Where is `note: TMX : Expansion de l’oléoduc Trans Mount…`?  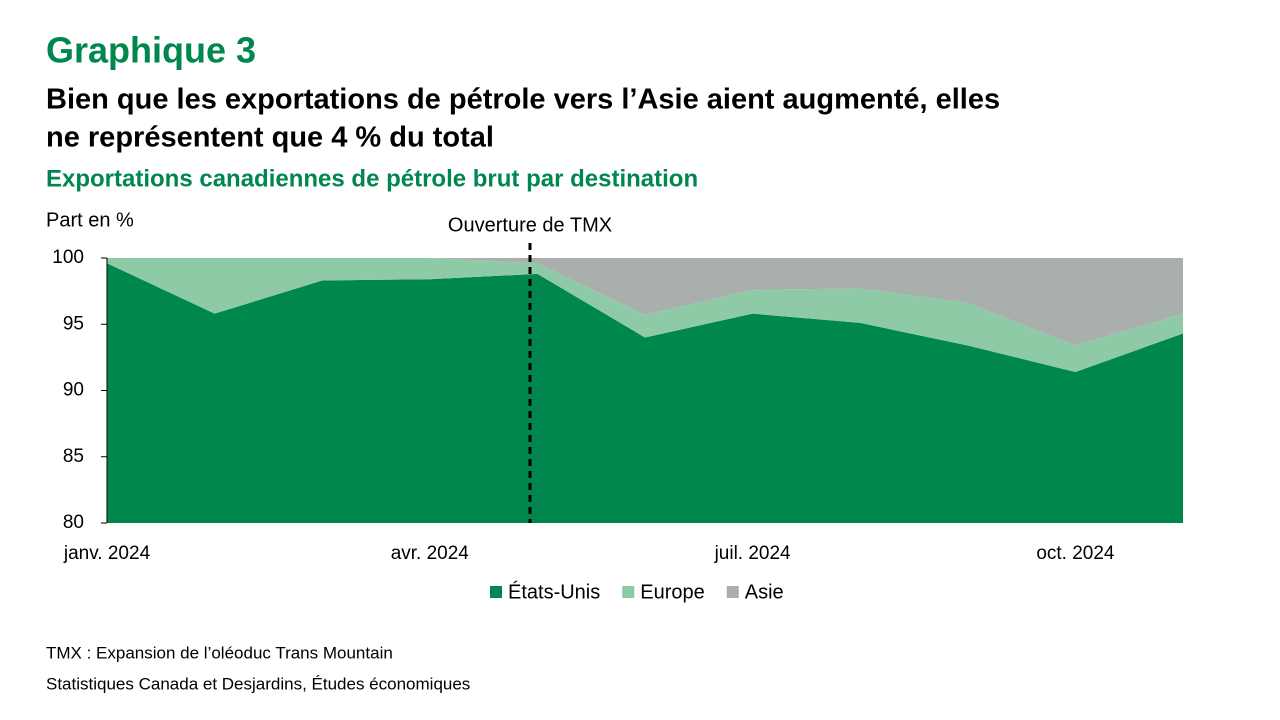 note: TMX : Expansion de l’oléoduc Trans Mount… is located at coordinates (219, 652).